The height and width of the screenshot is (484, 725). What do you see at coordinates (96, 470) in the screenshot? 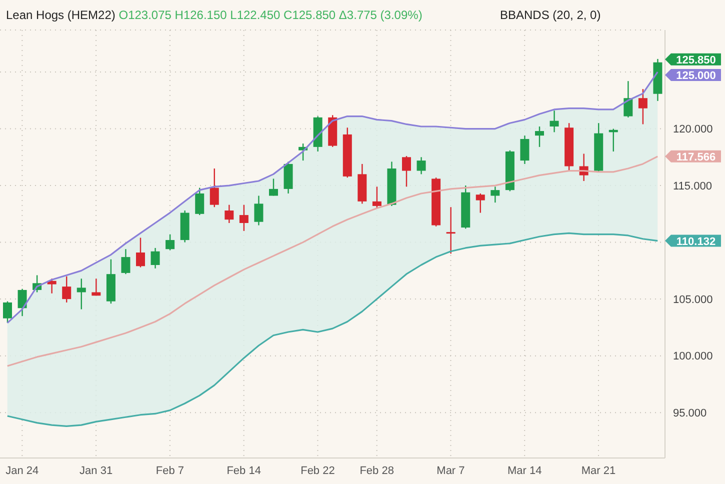
I see `x-tick-label: Jan 31` at bounding box center [96, 470].